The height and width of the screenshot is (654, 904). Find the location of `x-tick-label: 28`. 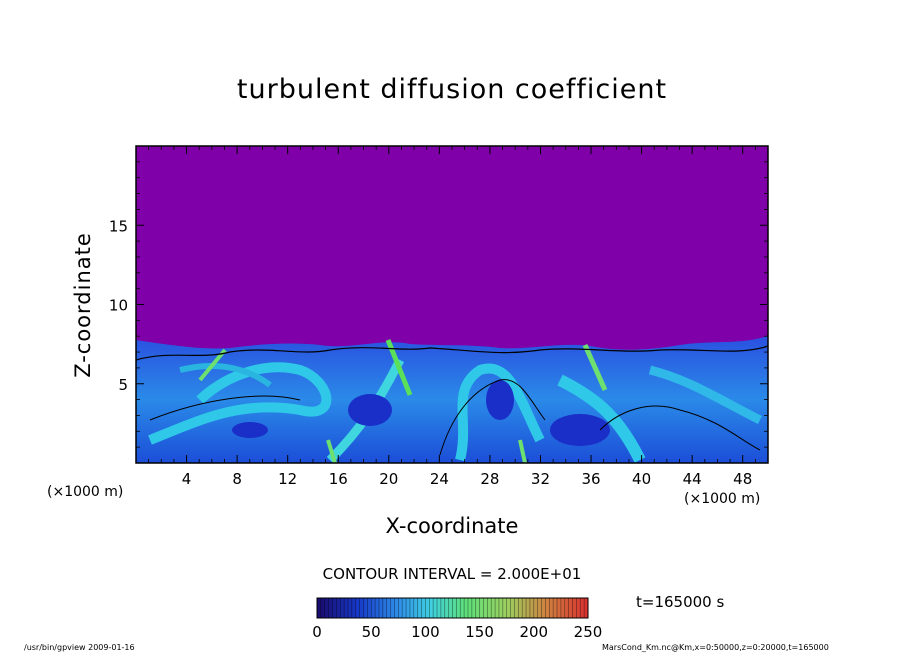

x-tick-label: 28 is located at coordinates (489, 479).